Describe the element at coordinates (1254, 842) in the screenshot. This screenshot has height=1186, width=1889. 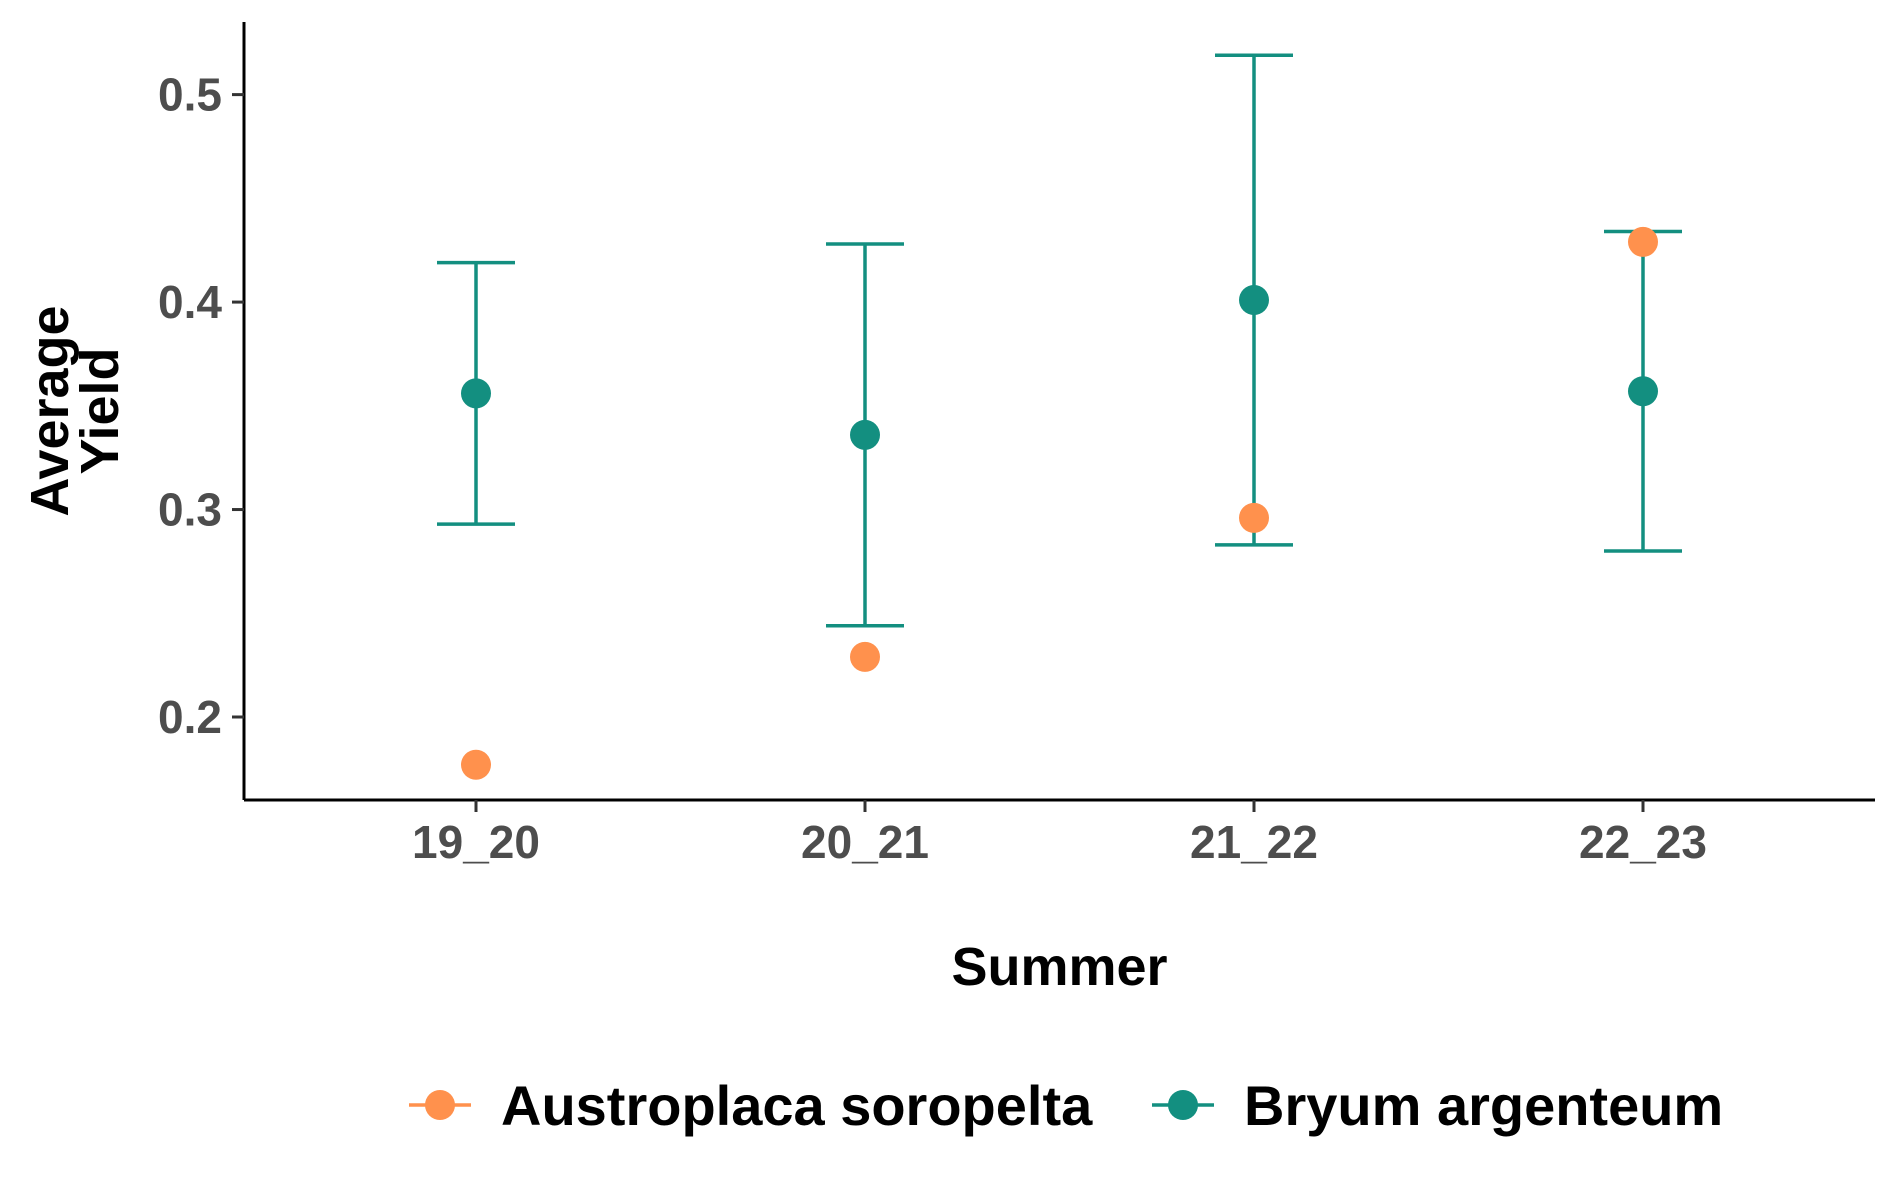
I see `x-tick-label: 21_22` at that location.